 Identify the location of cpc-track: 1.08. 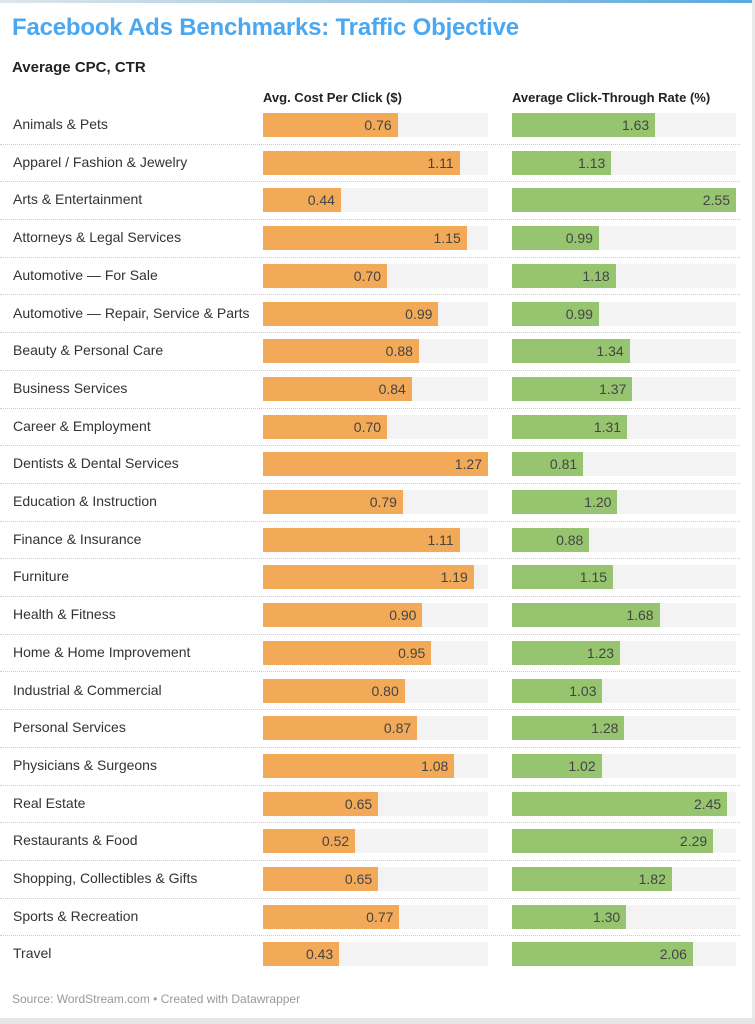
(375, 765).